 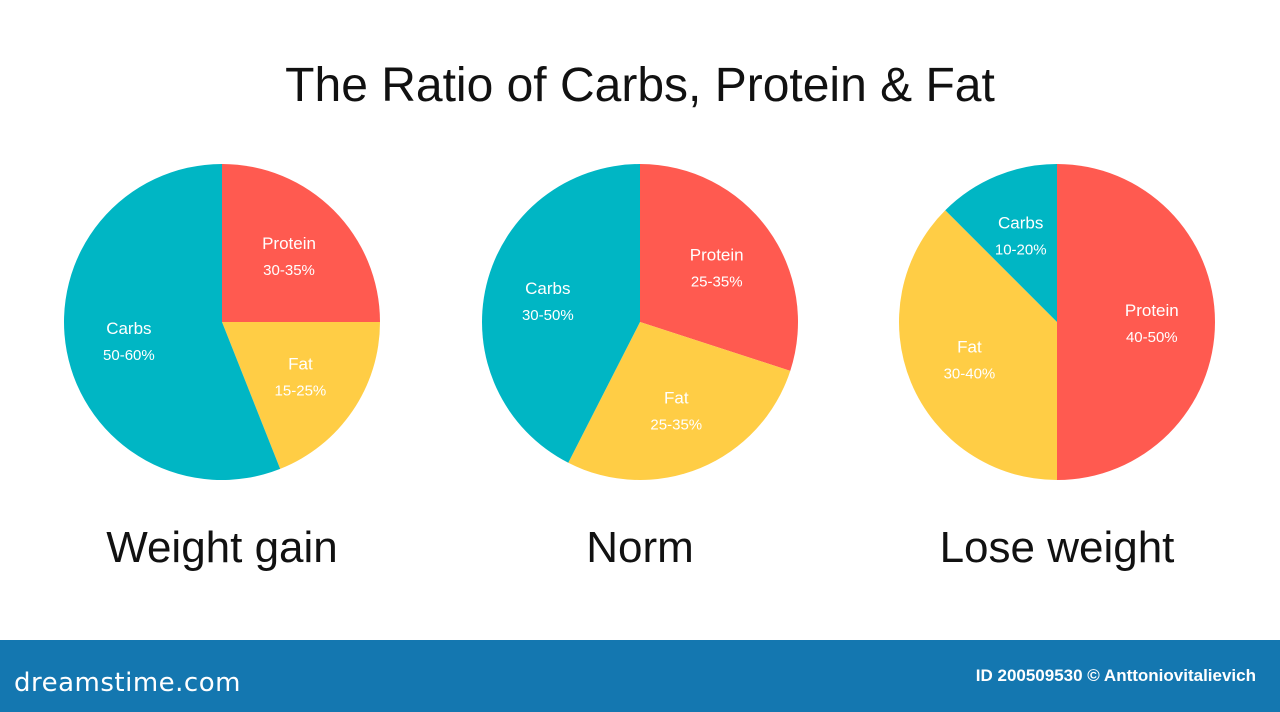 What do you see at coordinates (970, 373) in the screenshot?
I see `slice-value-label: 30-40%` at bounding box center [970, 373].